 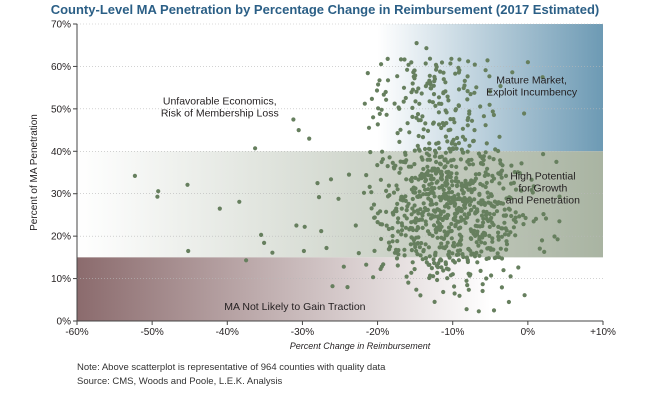 I want to click on x-tick-label: -40%, so click(x=227, y=332).